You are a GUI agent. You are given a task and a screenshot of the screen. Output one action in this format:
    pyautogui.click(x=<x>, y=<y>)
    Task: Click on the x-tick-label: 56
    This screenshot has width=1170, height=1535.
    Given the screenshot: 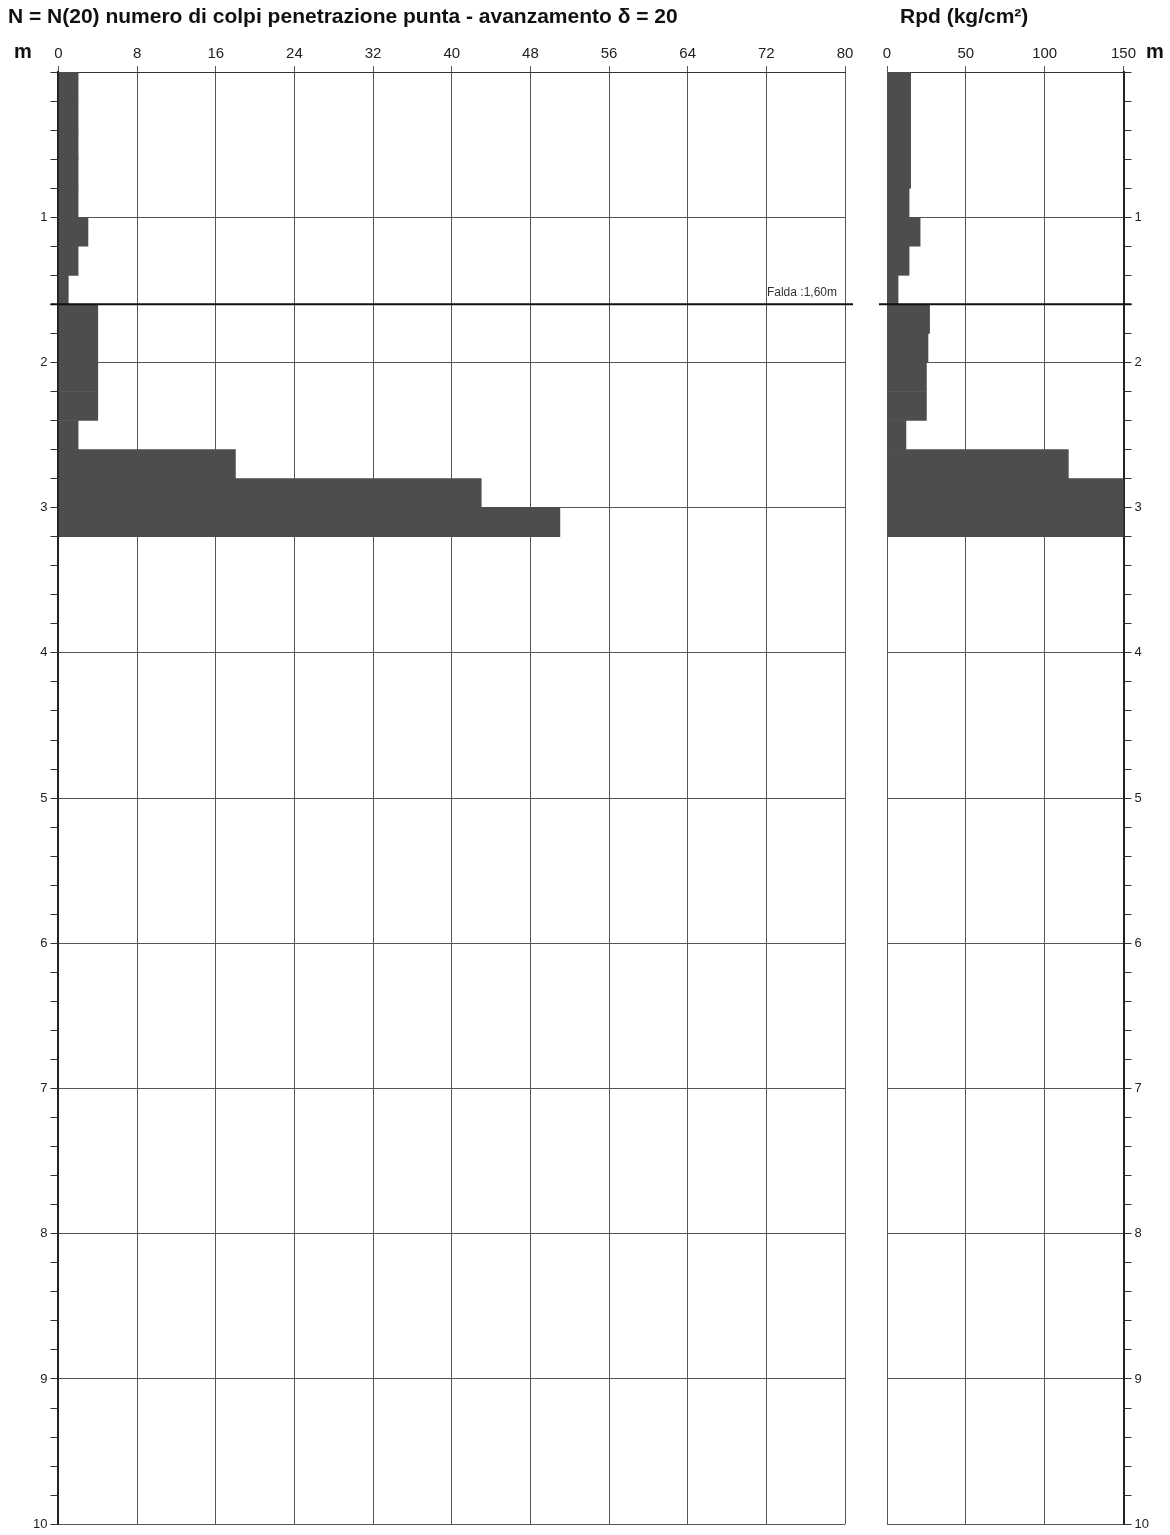 What is the action you would take?
    pyautogui.click(x=609, y=53)
    